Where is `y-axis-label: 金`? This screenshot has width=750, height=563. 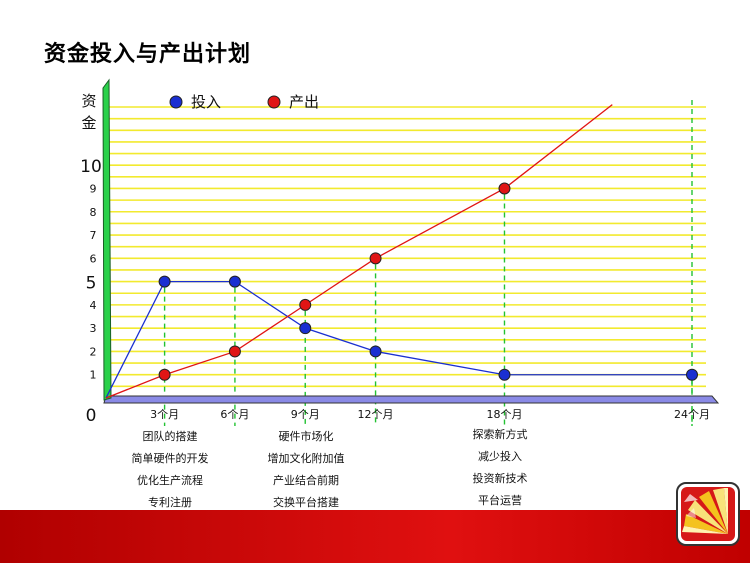 y-axis-label: 金 is located at coordinates (88, 123).